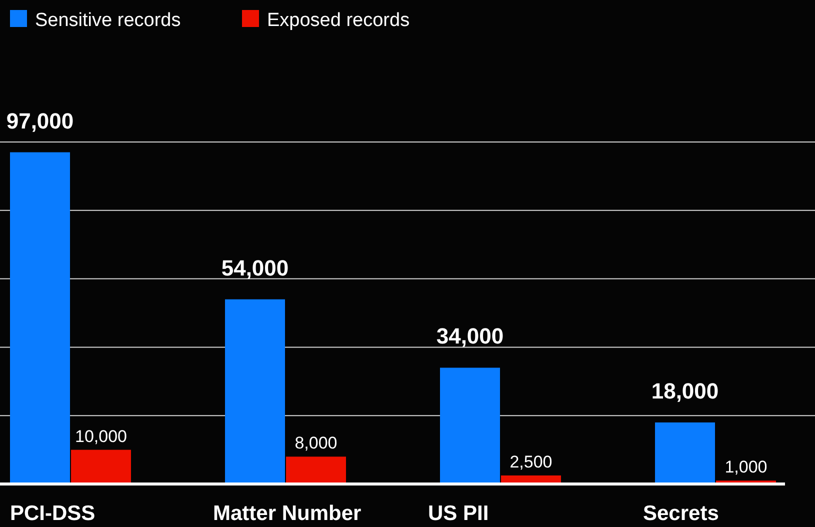 This screenshot has width=815, height=527. I want to click on data-label: 2,500, so click(531, 462).